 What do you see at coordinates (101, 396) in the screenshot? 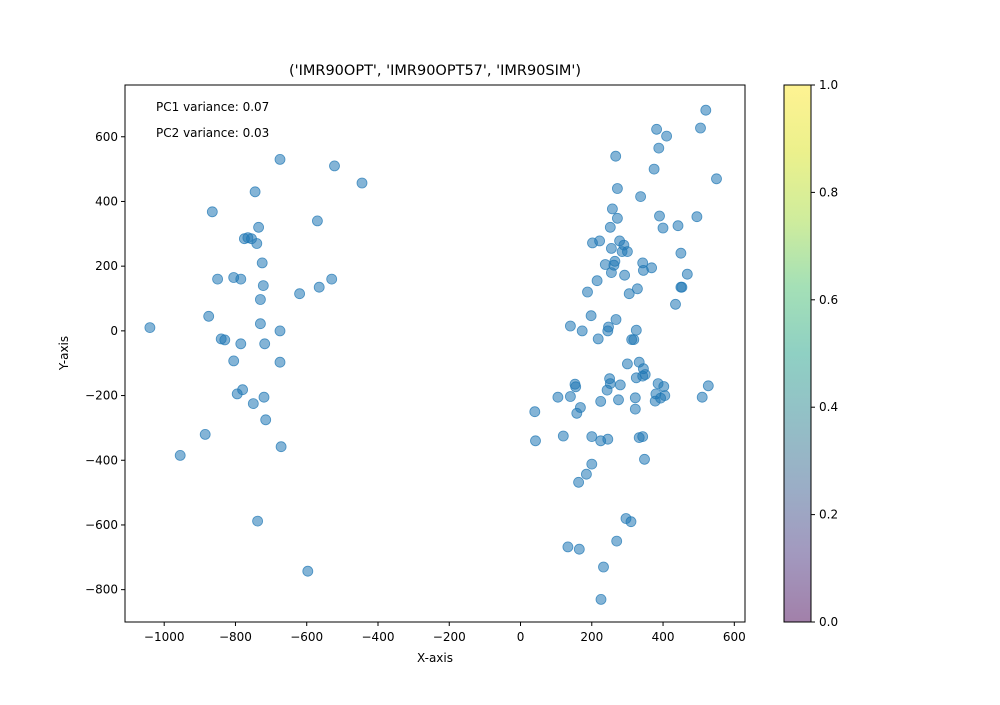
I see `y-tick-label: −200` at bounding box center [101, 396].